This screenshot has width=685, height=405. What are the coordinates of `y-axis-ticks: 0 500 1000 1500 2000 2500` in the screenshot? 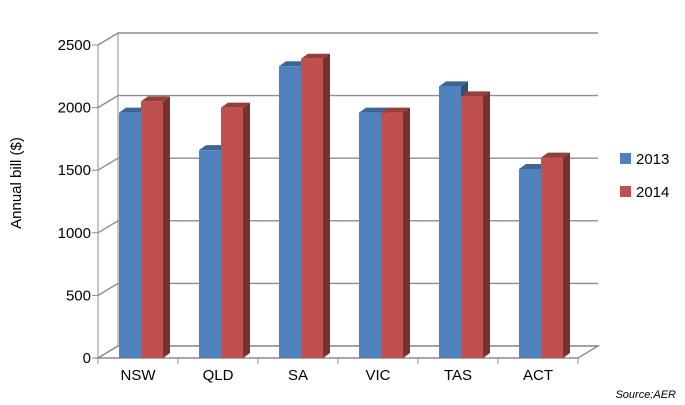 It's located at (78, 202).